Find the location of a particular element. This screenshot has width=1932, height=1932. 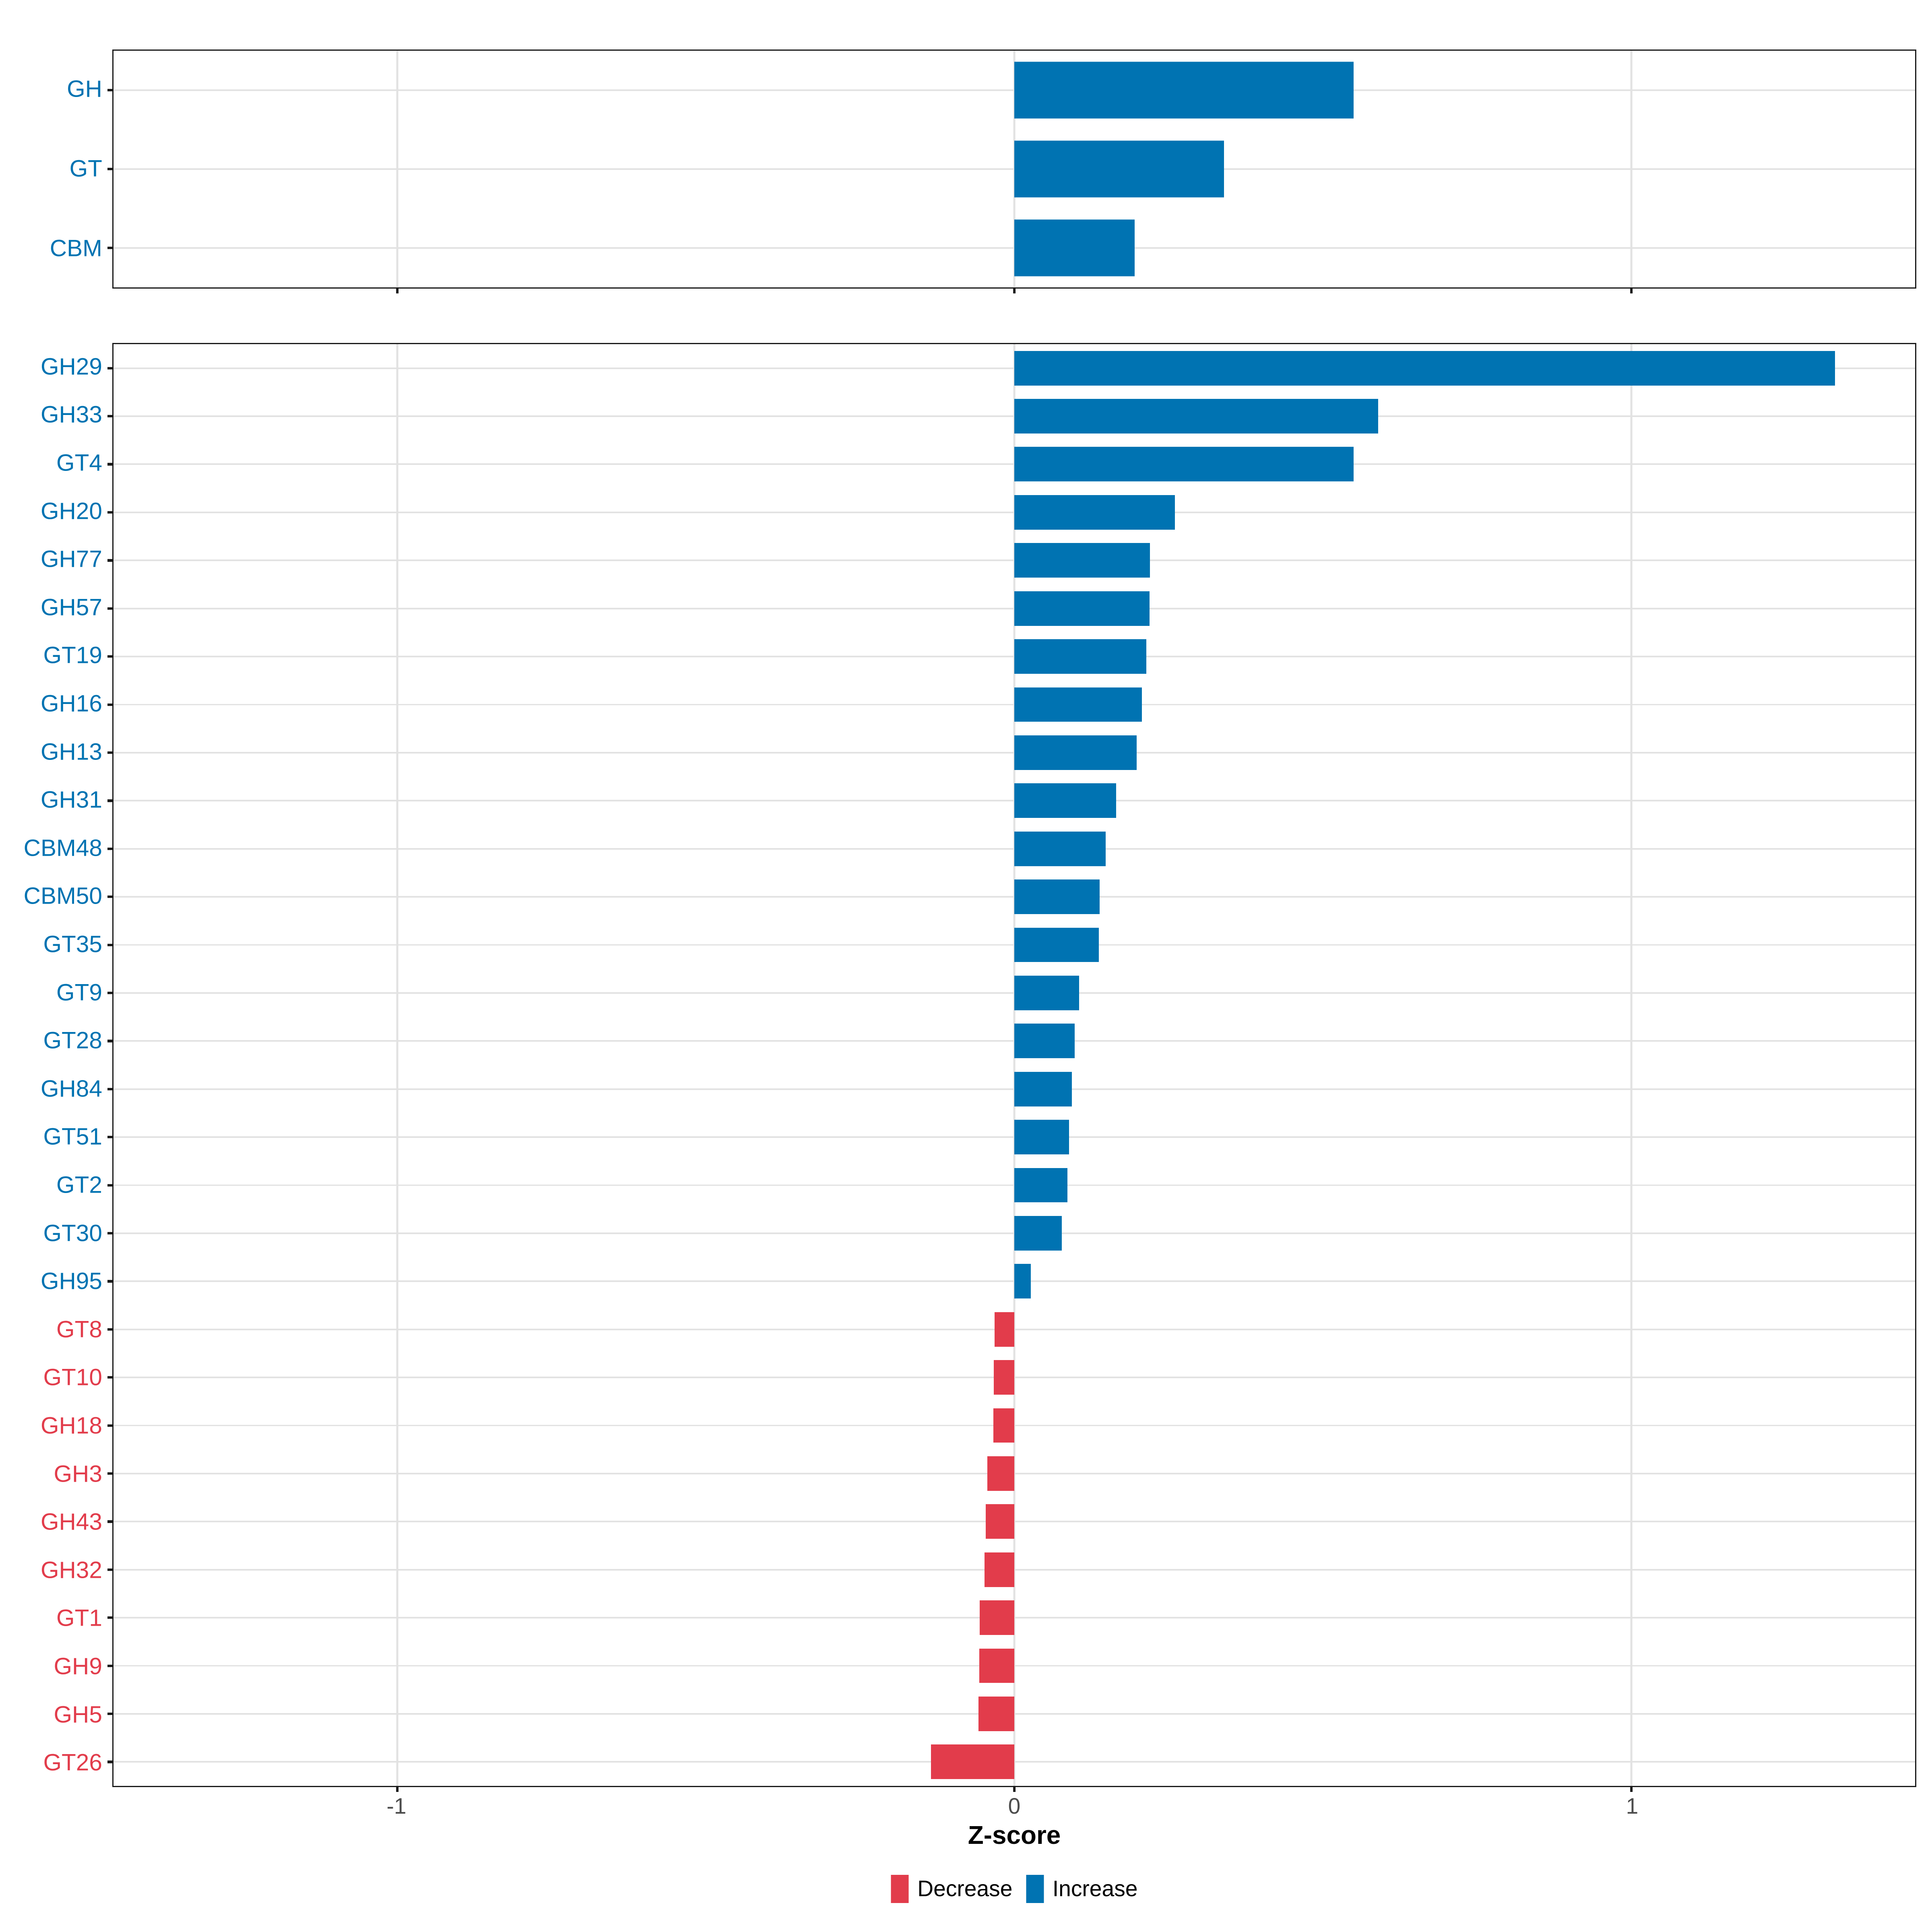

bar-GH13 is located at coordinates (1075, 752).